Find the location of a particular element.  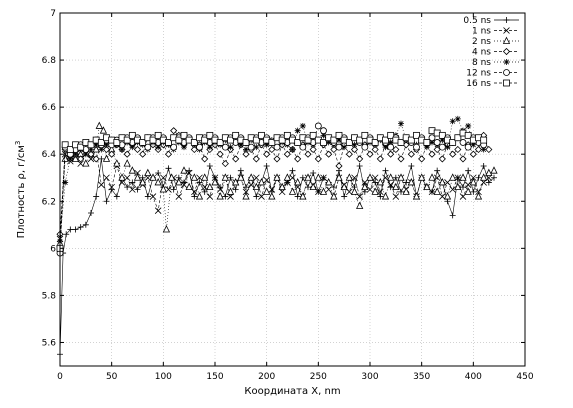

legend-entry: 0.5 ns is located at coordinates (491, 21).